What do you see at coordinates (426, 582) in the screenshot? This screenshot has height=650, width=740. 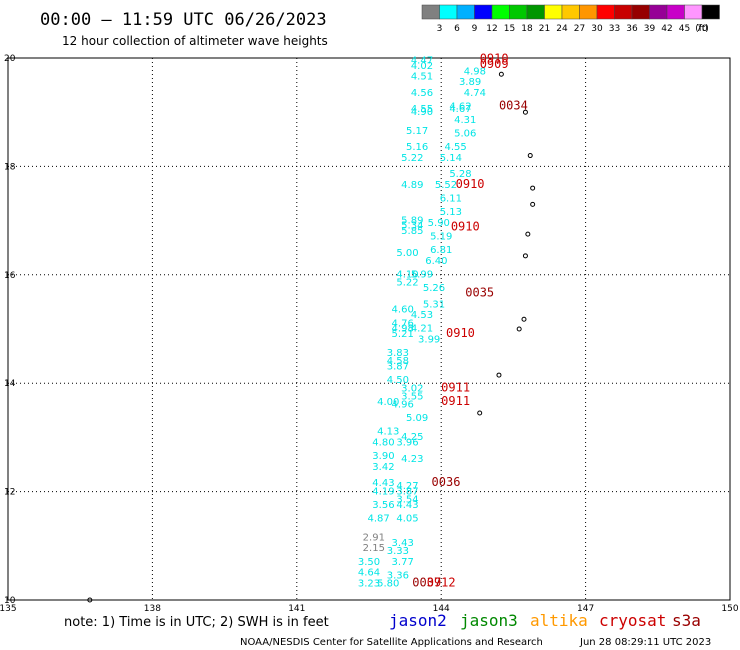 I see `pass-time-label: 0037` at bounding box center [426, 582].